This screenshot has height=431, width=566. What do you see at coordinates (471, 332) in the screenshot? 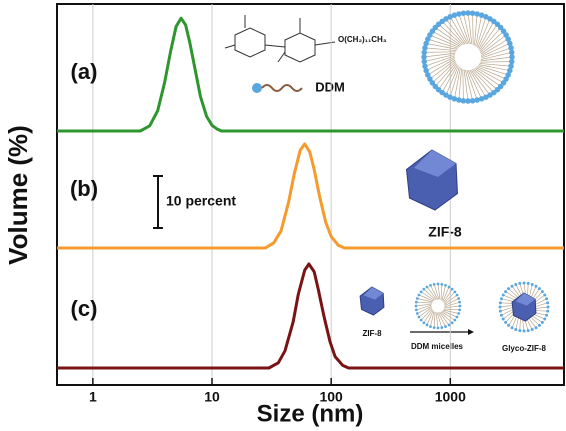
I see `arrow-head` at bounding box center [471, 332].